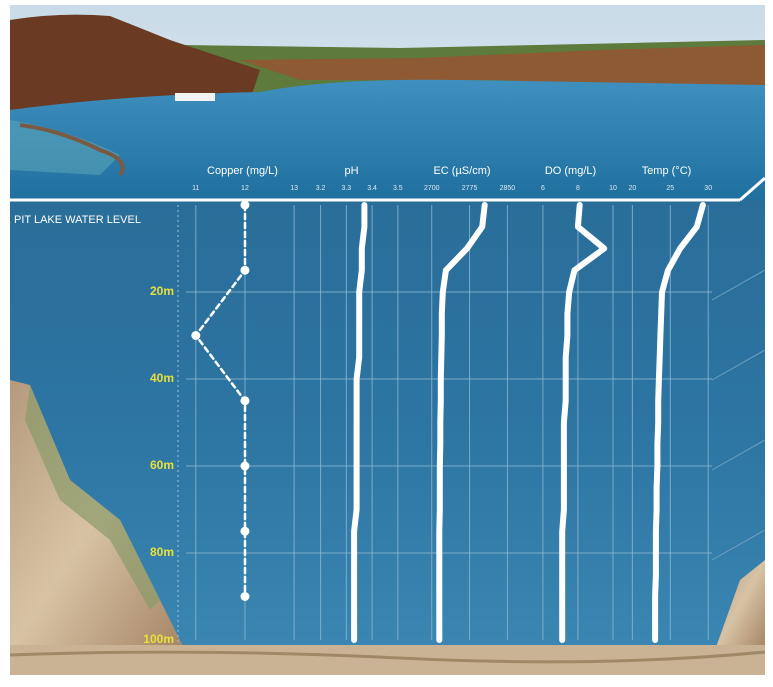 The height and width of the screenshot is (687, 773). What do you see at coordinates (158, 639) in the screenshot?
I see `y-tick-label: 100m` at bounding box center [158, 639].